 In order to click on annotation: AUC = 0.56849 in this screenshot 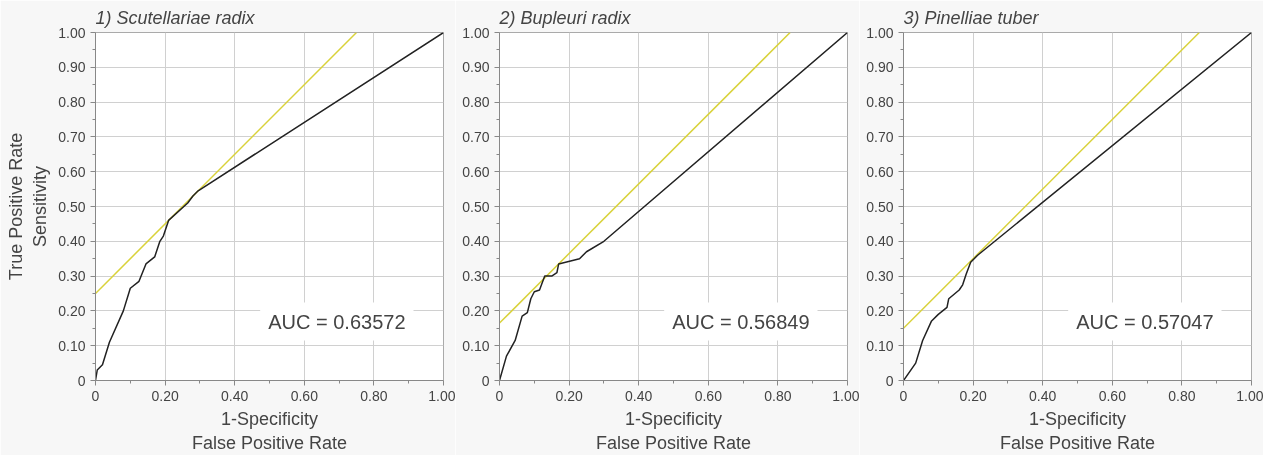, I will do `click(741, 321)`.